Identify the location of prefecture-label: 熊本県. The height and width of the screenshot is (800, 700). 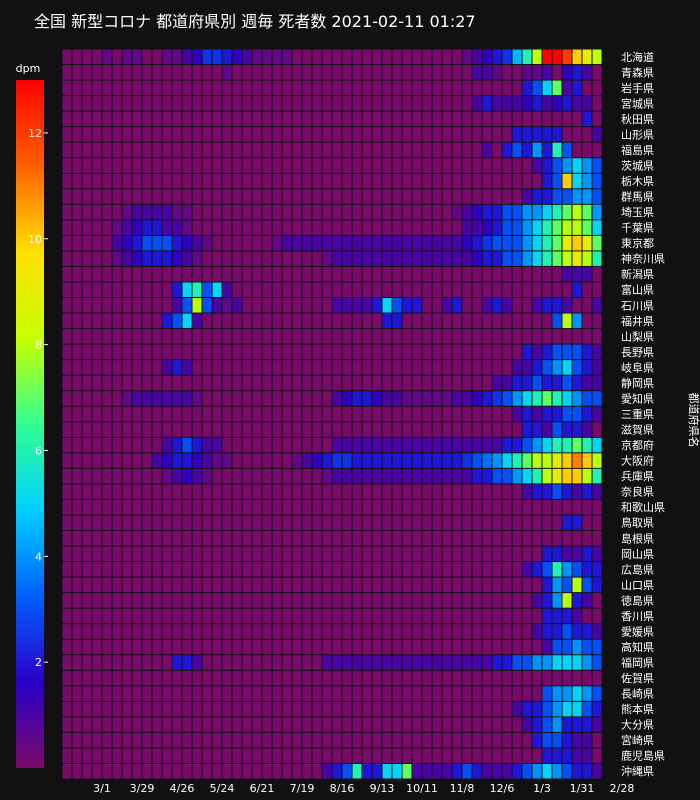
(637, 709).